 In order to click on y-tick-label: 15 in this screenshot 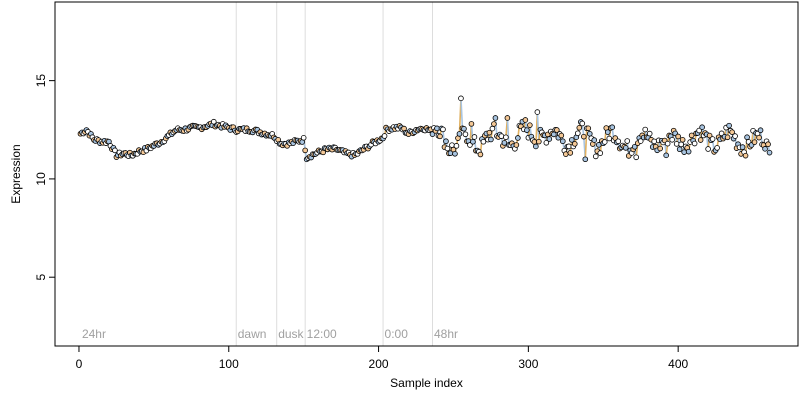, I will do `click(41, 81)`.